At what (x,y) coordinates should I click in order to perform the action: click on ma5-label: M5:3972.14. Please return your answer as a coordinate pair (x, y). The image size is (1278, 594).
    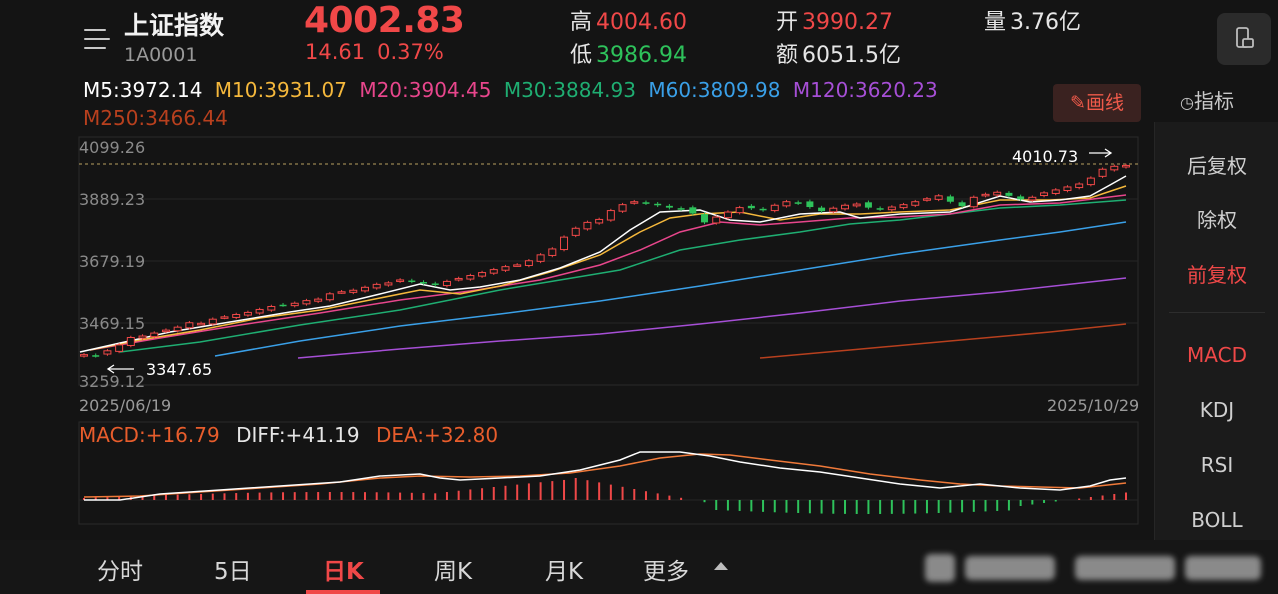
    Looking at the image, I should click on (143, 90).